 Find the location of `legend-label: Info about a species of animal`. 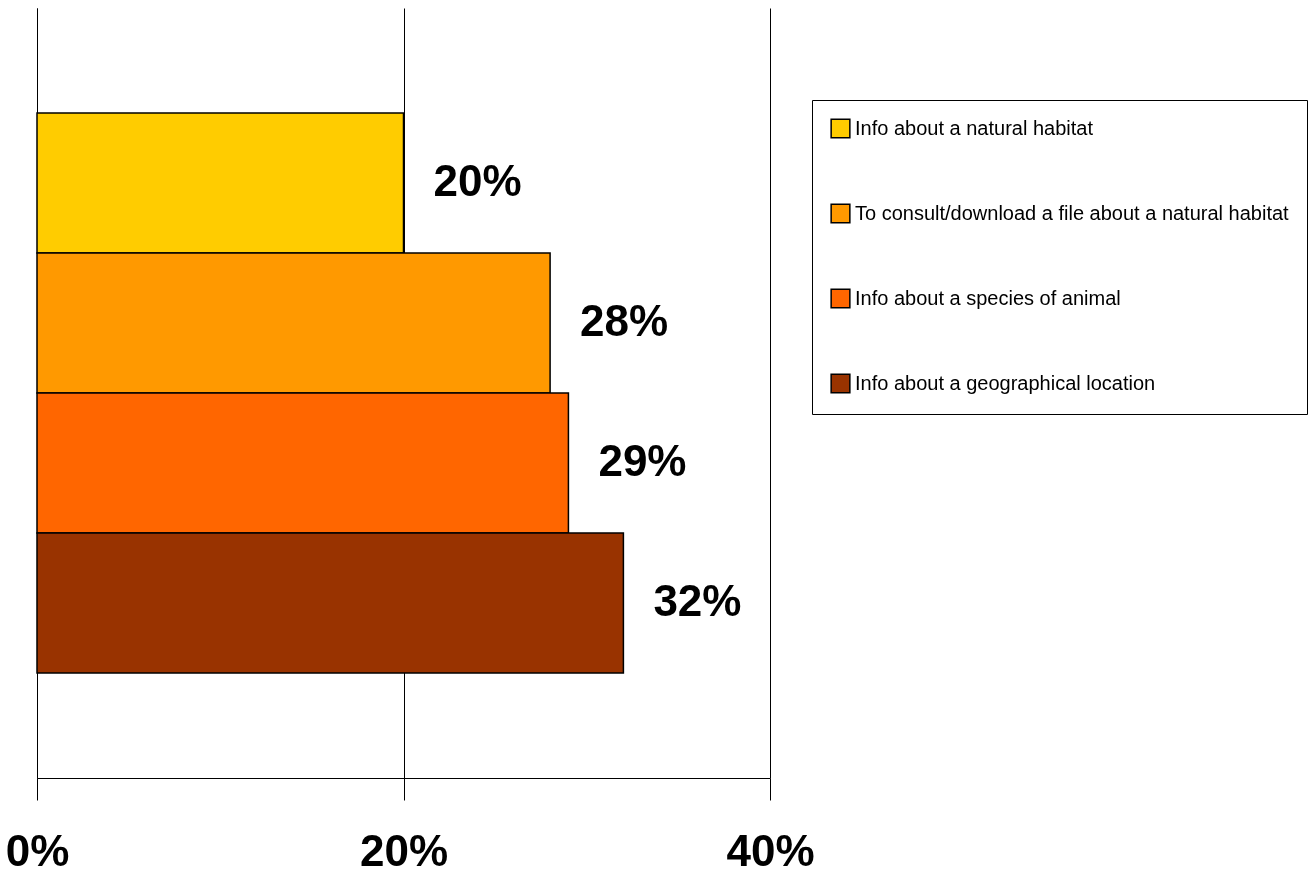

legend-label: Info about a species of animal is located at coordinates (988, 297).